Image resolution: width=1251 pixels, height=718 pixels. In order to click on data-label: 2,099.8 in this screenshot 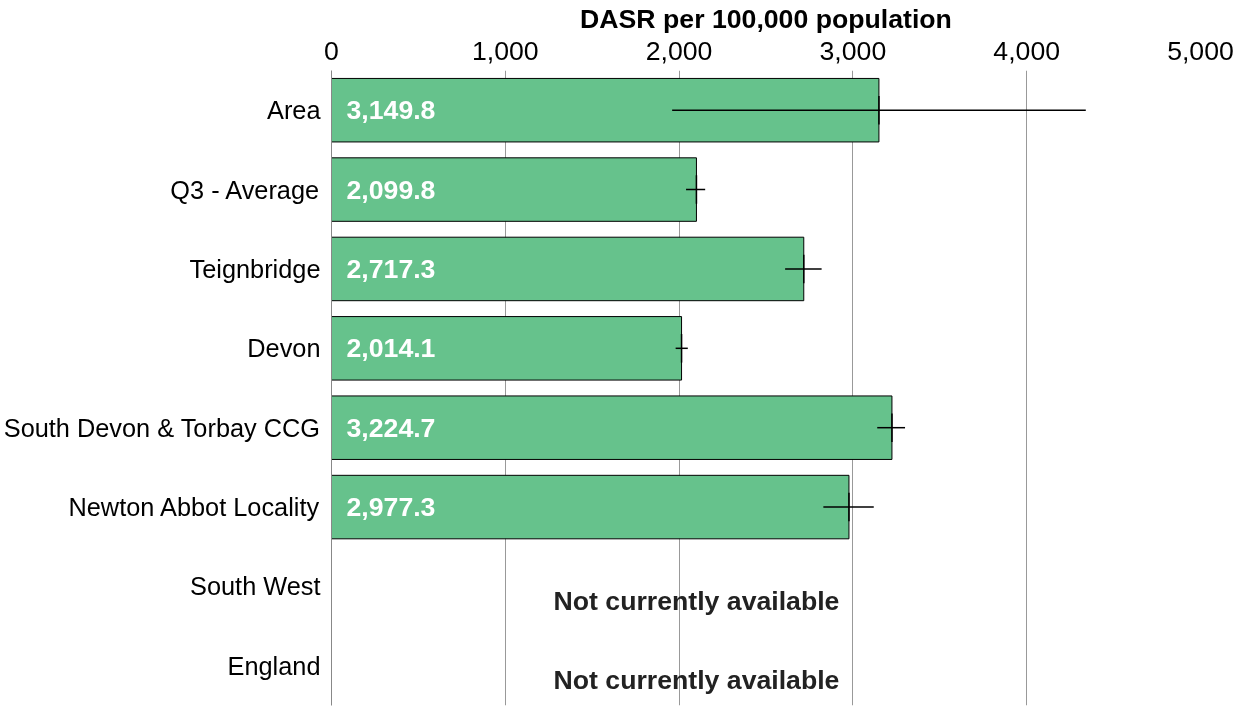, I will do `click(391, 189)`.